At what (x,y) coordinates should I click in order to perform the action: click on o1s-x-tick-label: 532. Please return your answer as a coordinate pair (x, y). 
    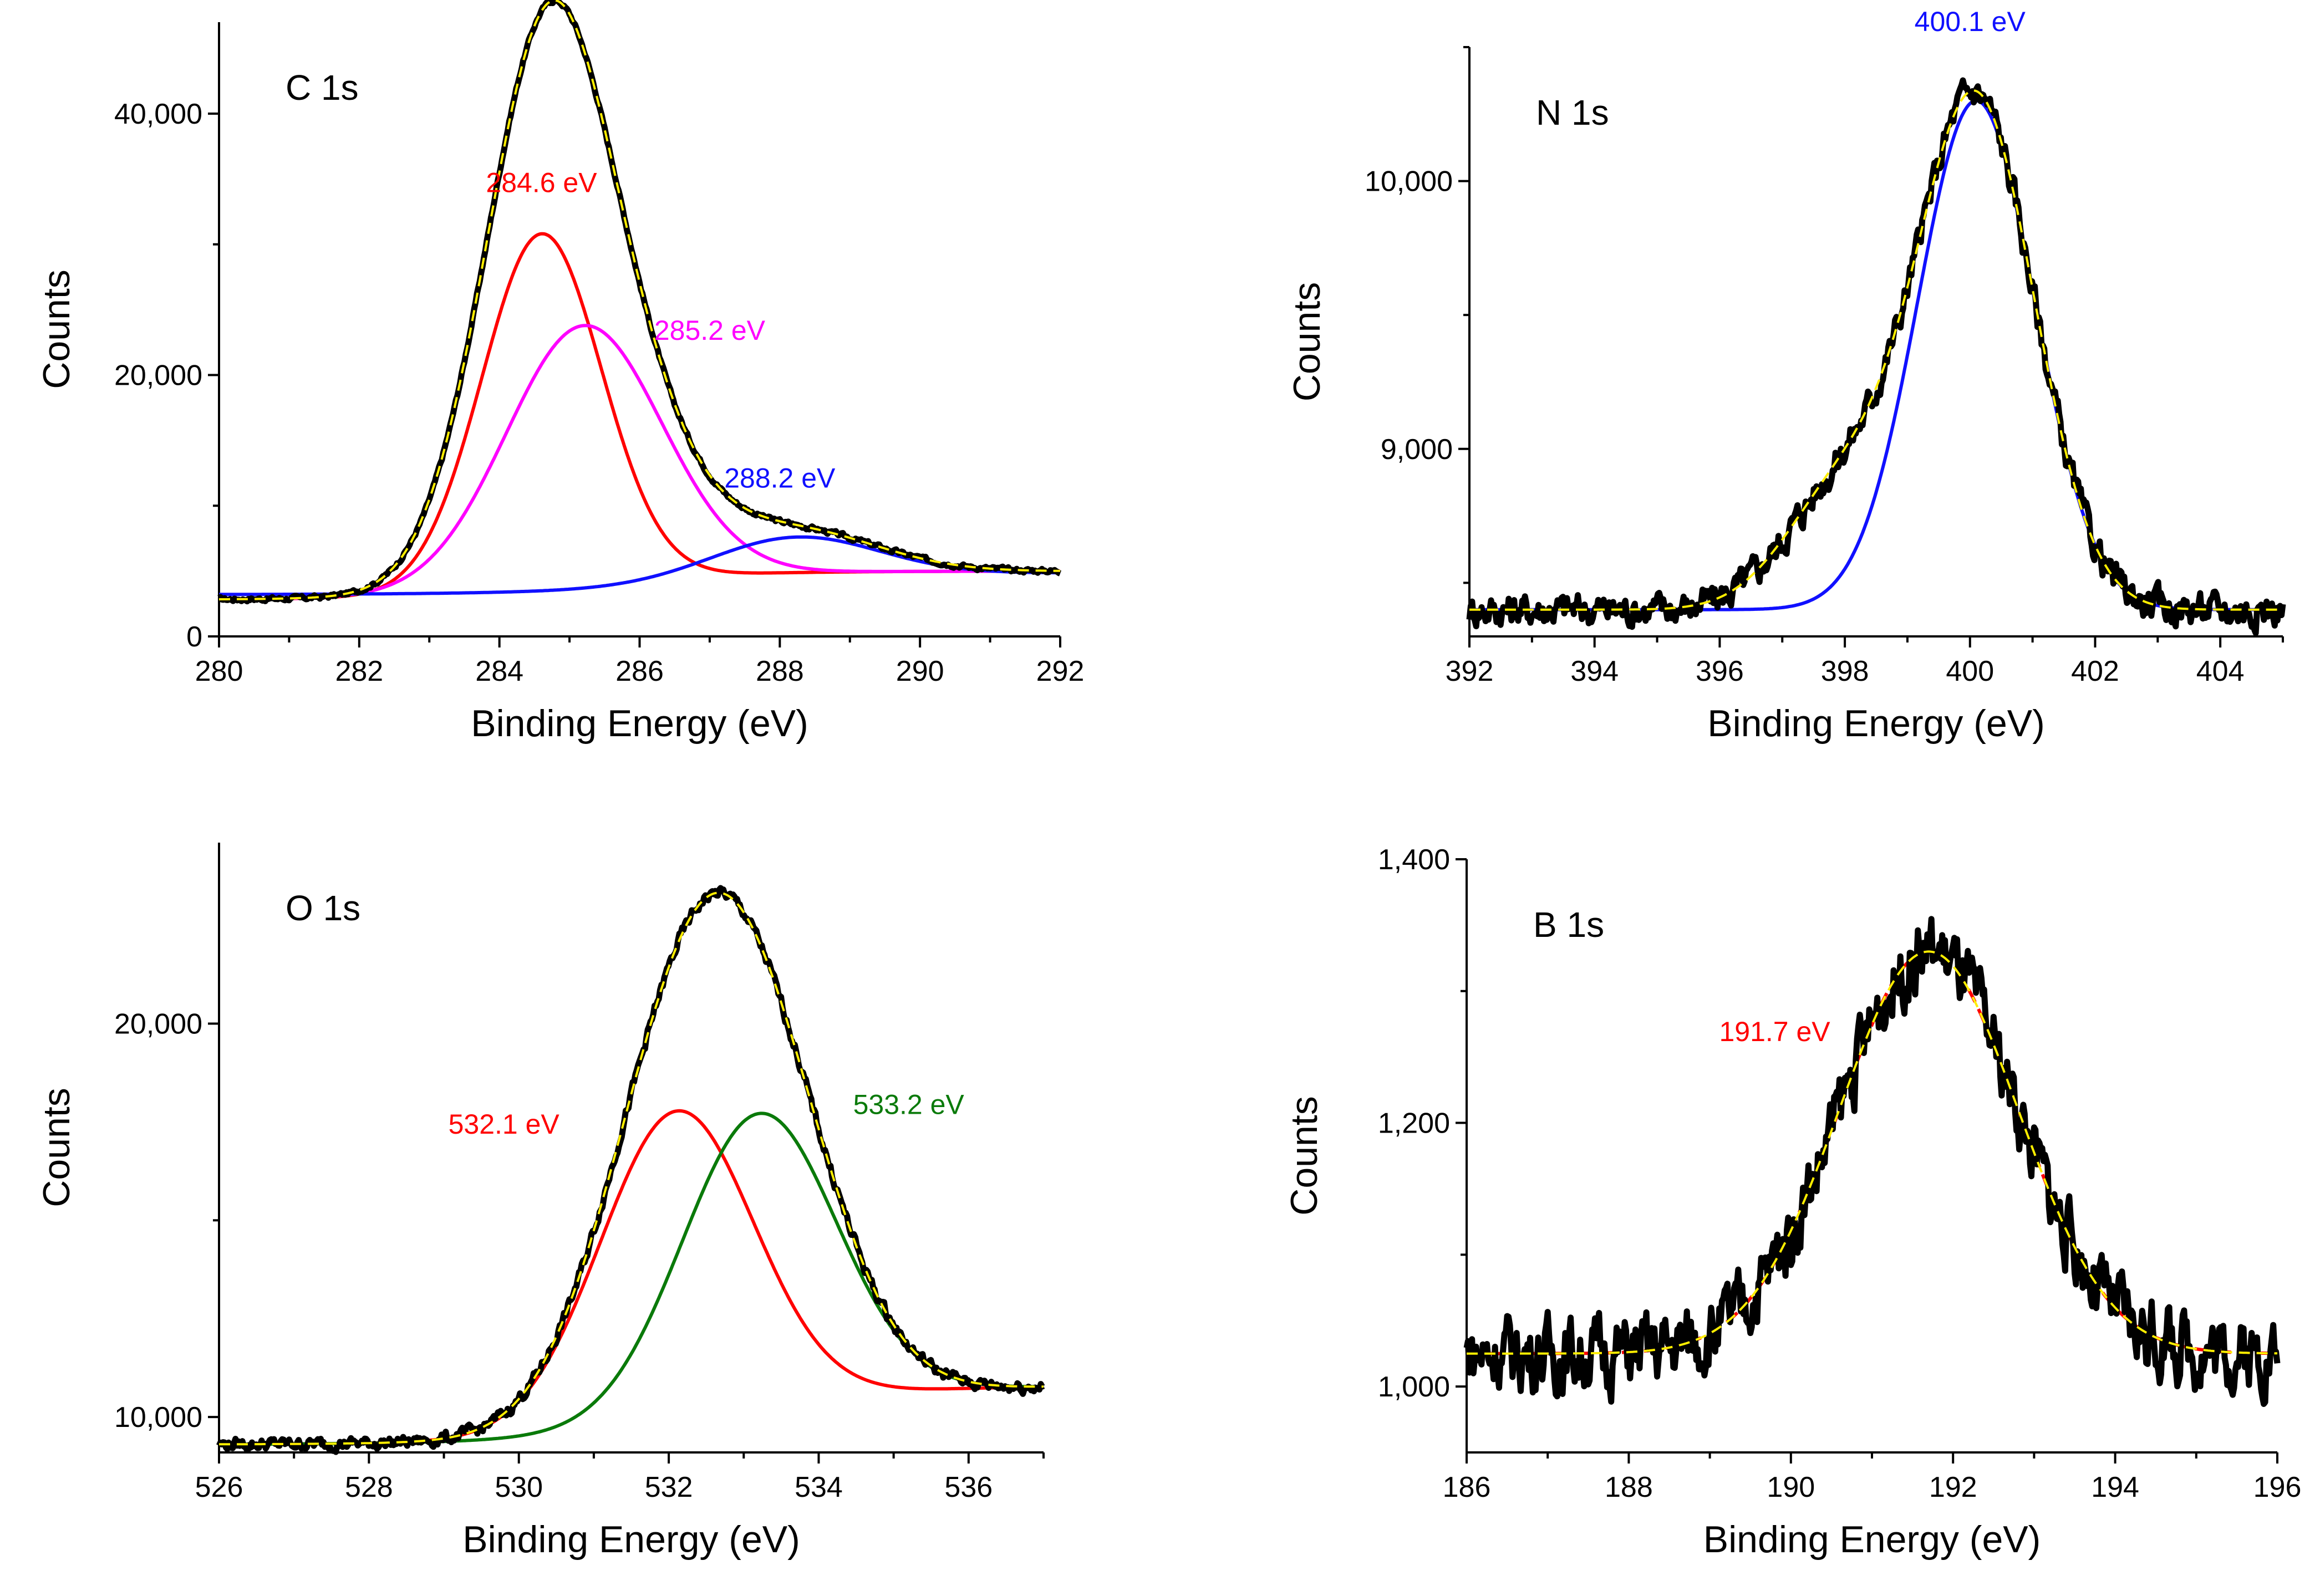
    Looking at the image, I should click on (669, 1487).